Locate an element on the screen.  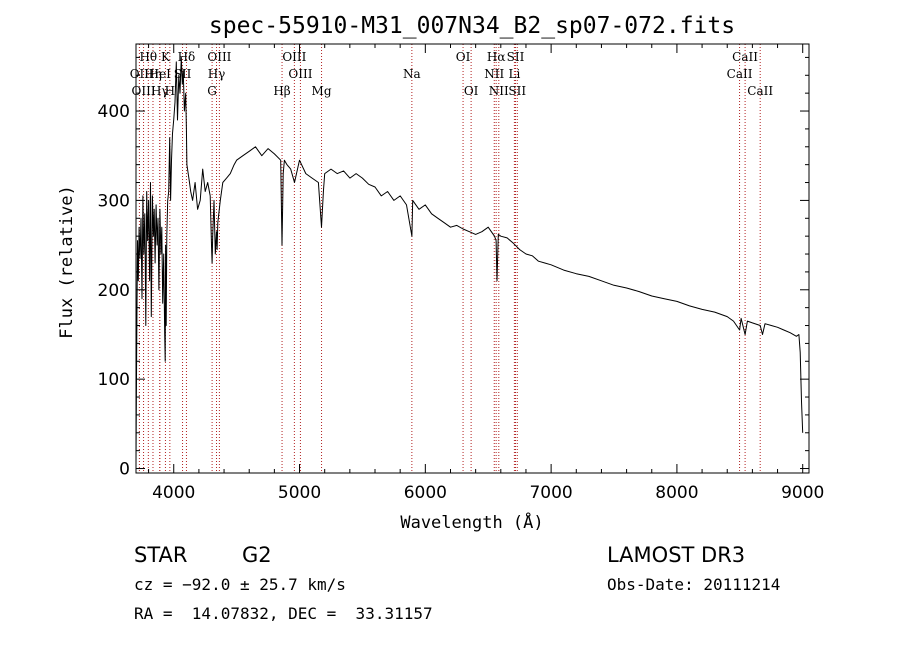
line-label-20: Hα is located at coordinates (496, 57).